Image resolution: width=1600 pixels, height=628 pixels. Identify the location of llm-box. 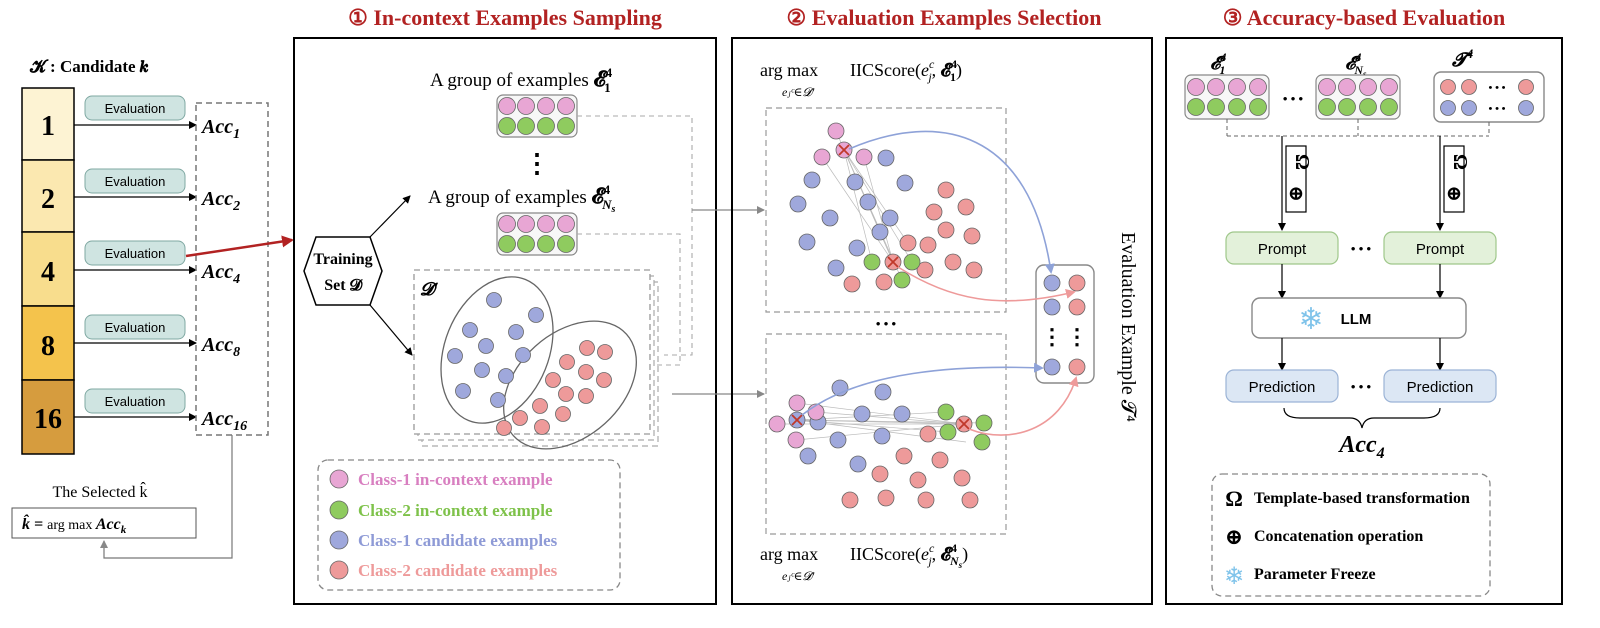
(1359, 318).